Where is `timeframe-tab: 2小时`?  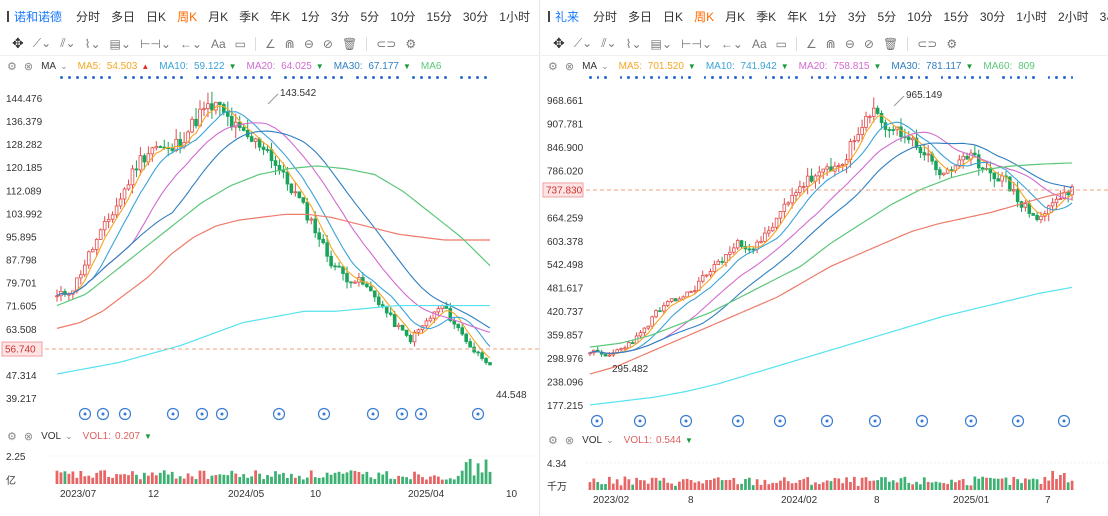
timeframe-tab: 2小时 is located at coordinates (1073, 16).